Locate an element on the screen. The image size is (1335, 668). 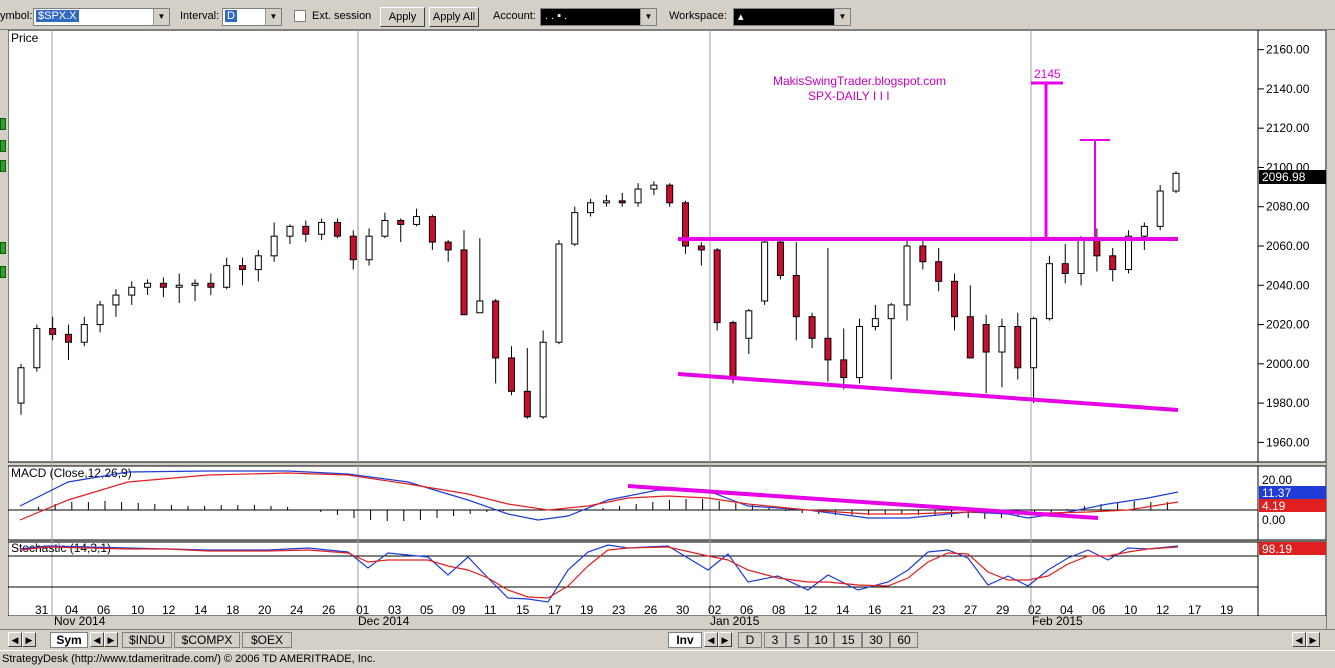
macd-divergence-line is located at coordinates (863, 502).